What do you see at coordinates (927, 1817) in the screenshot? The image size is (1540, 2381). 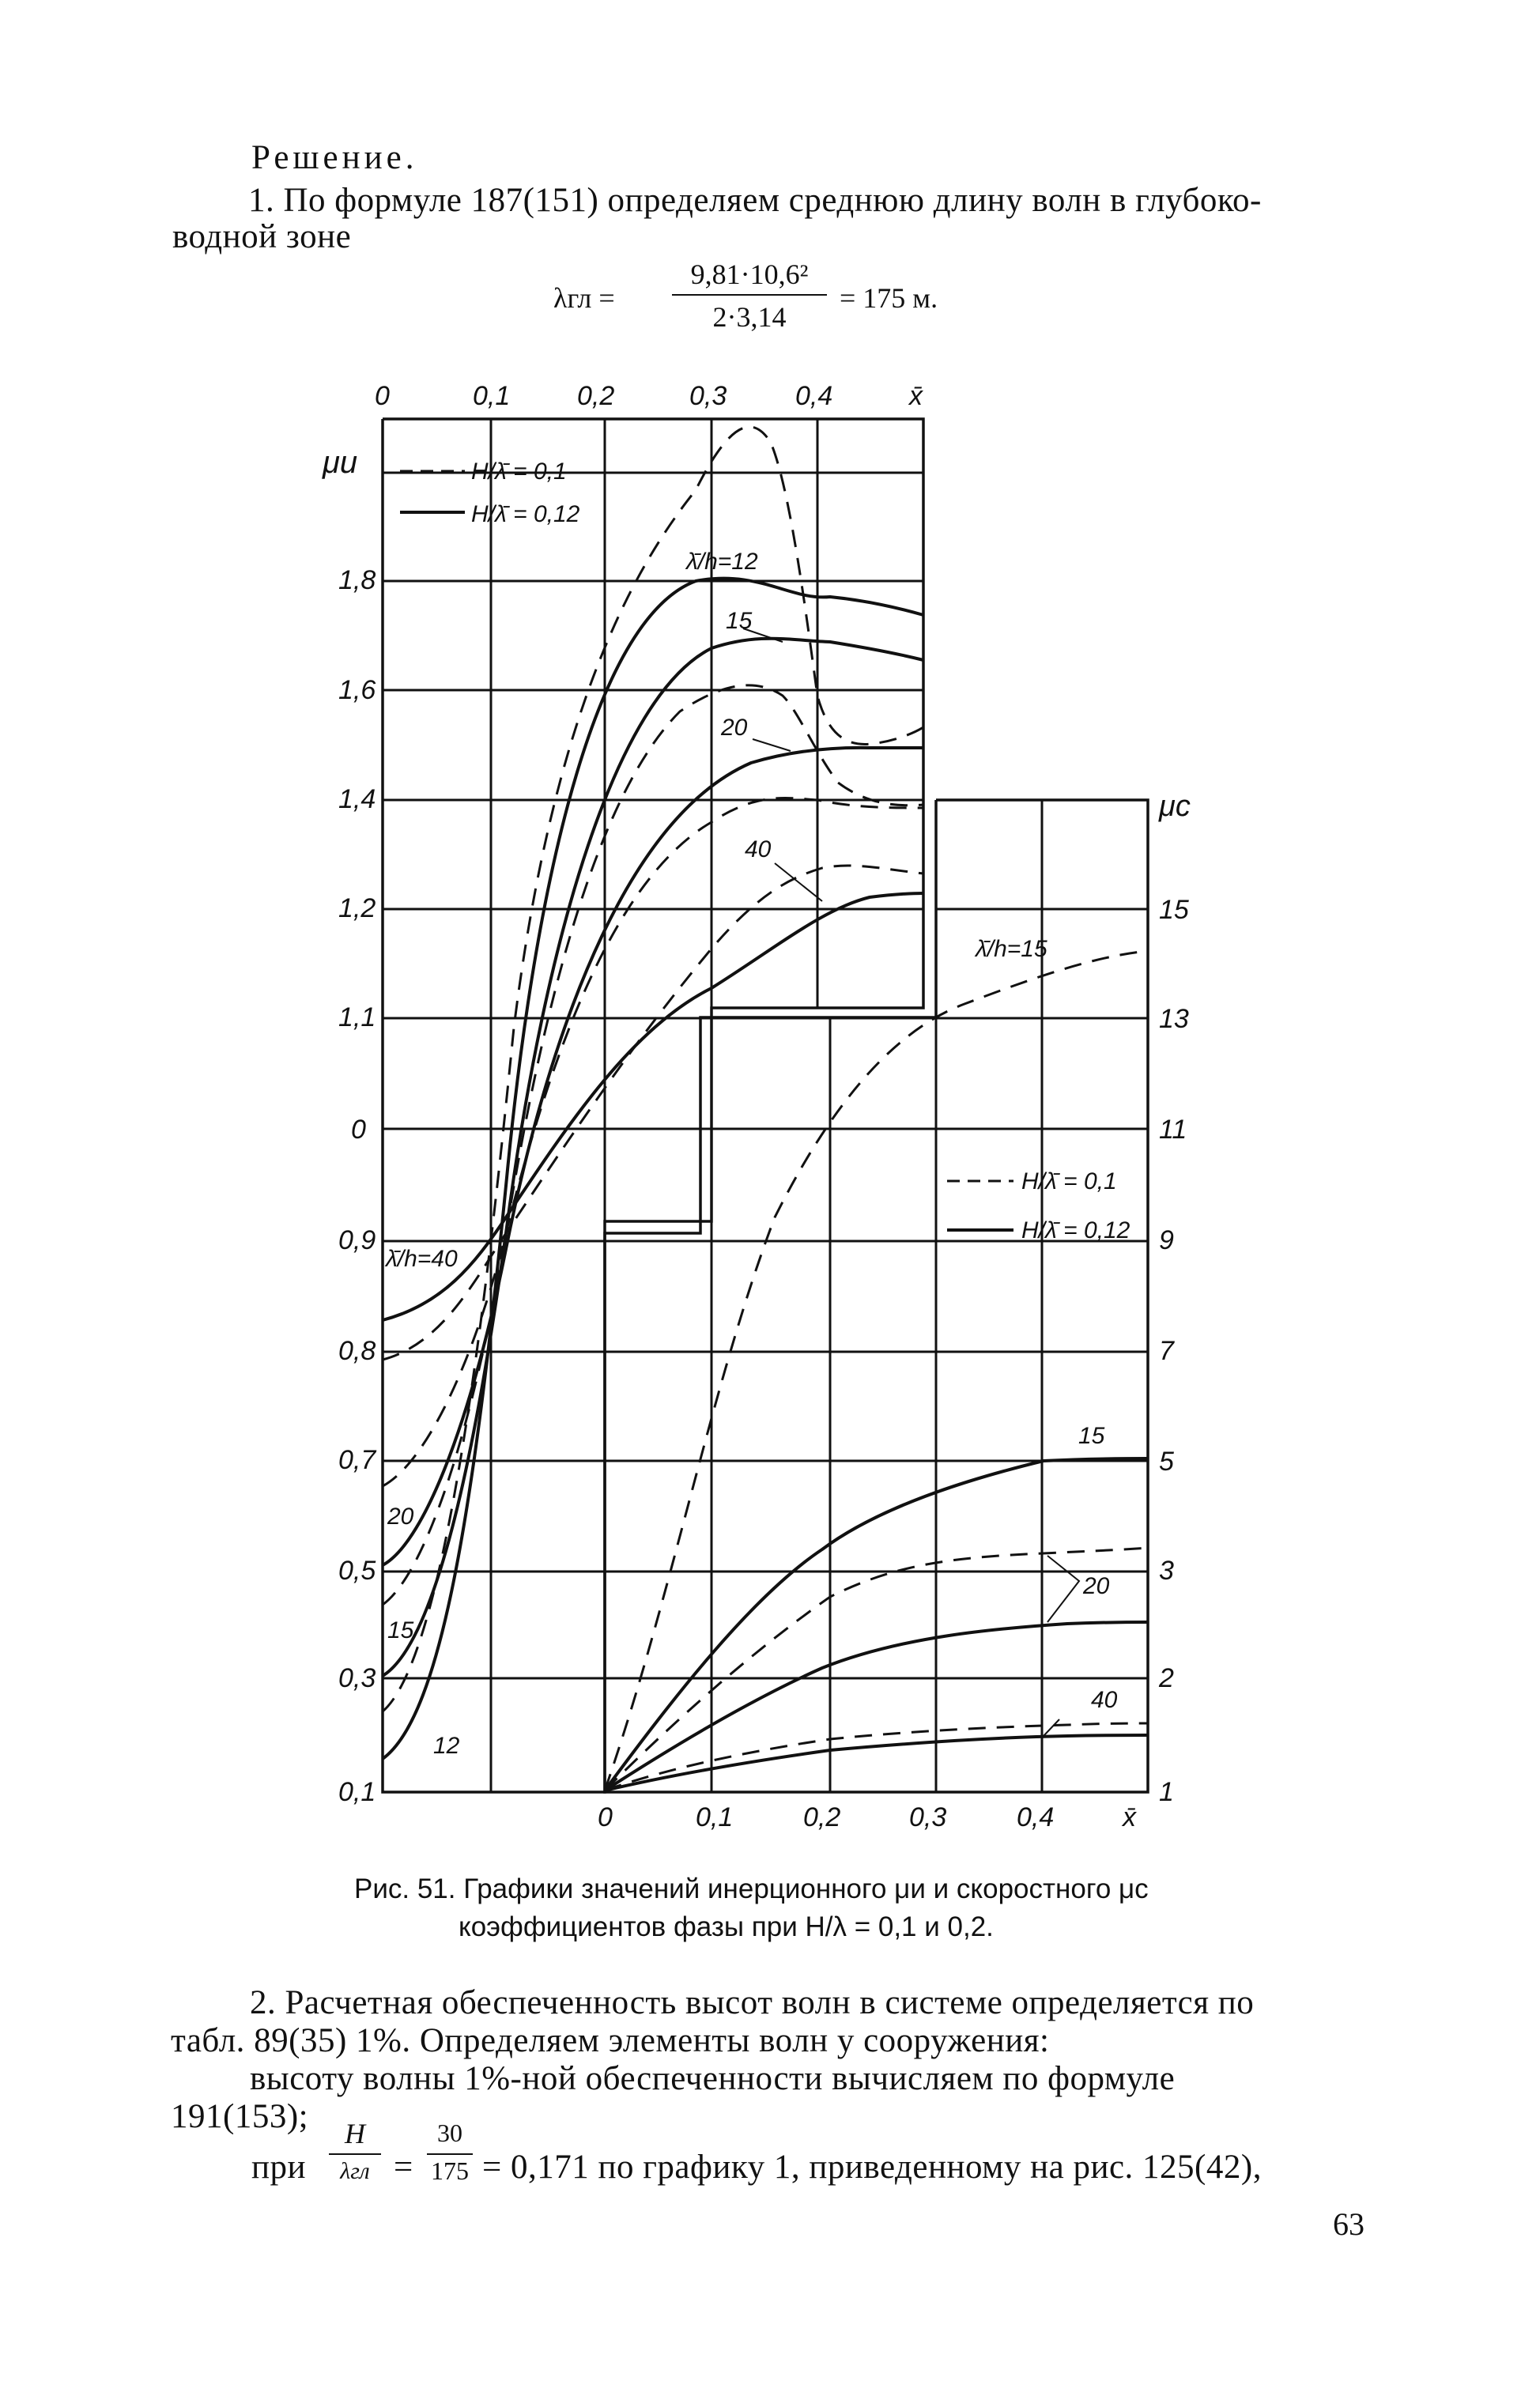 I see `bottom-x-tick: 0,3` at bounding box center [927, 1817].